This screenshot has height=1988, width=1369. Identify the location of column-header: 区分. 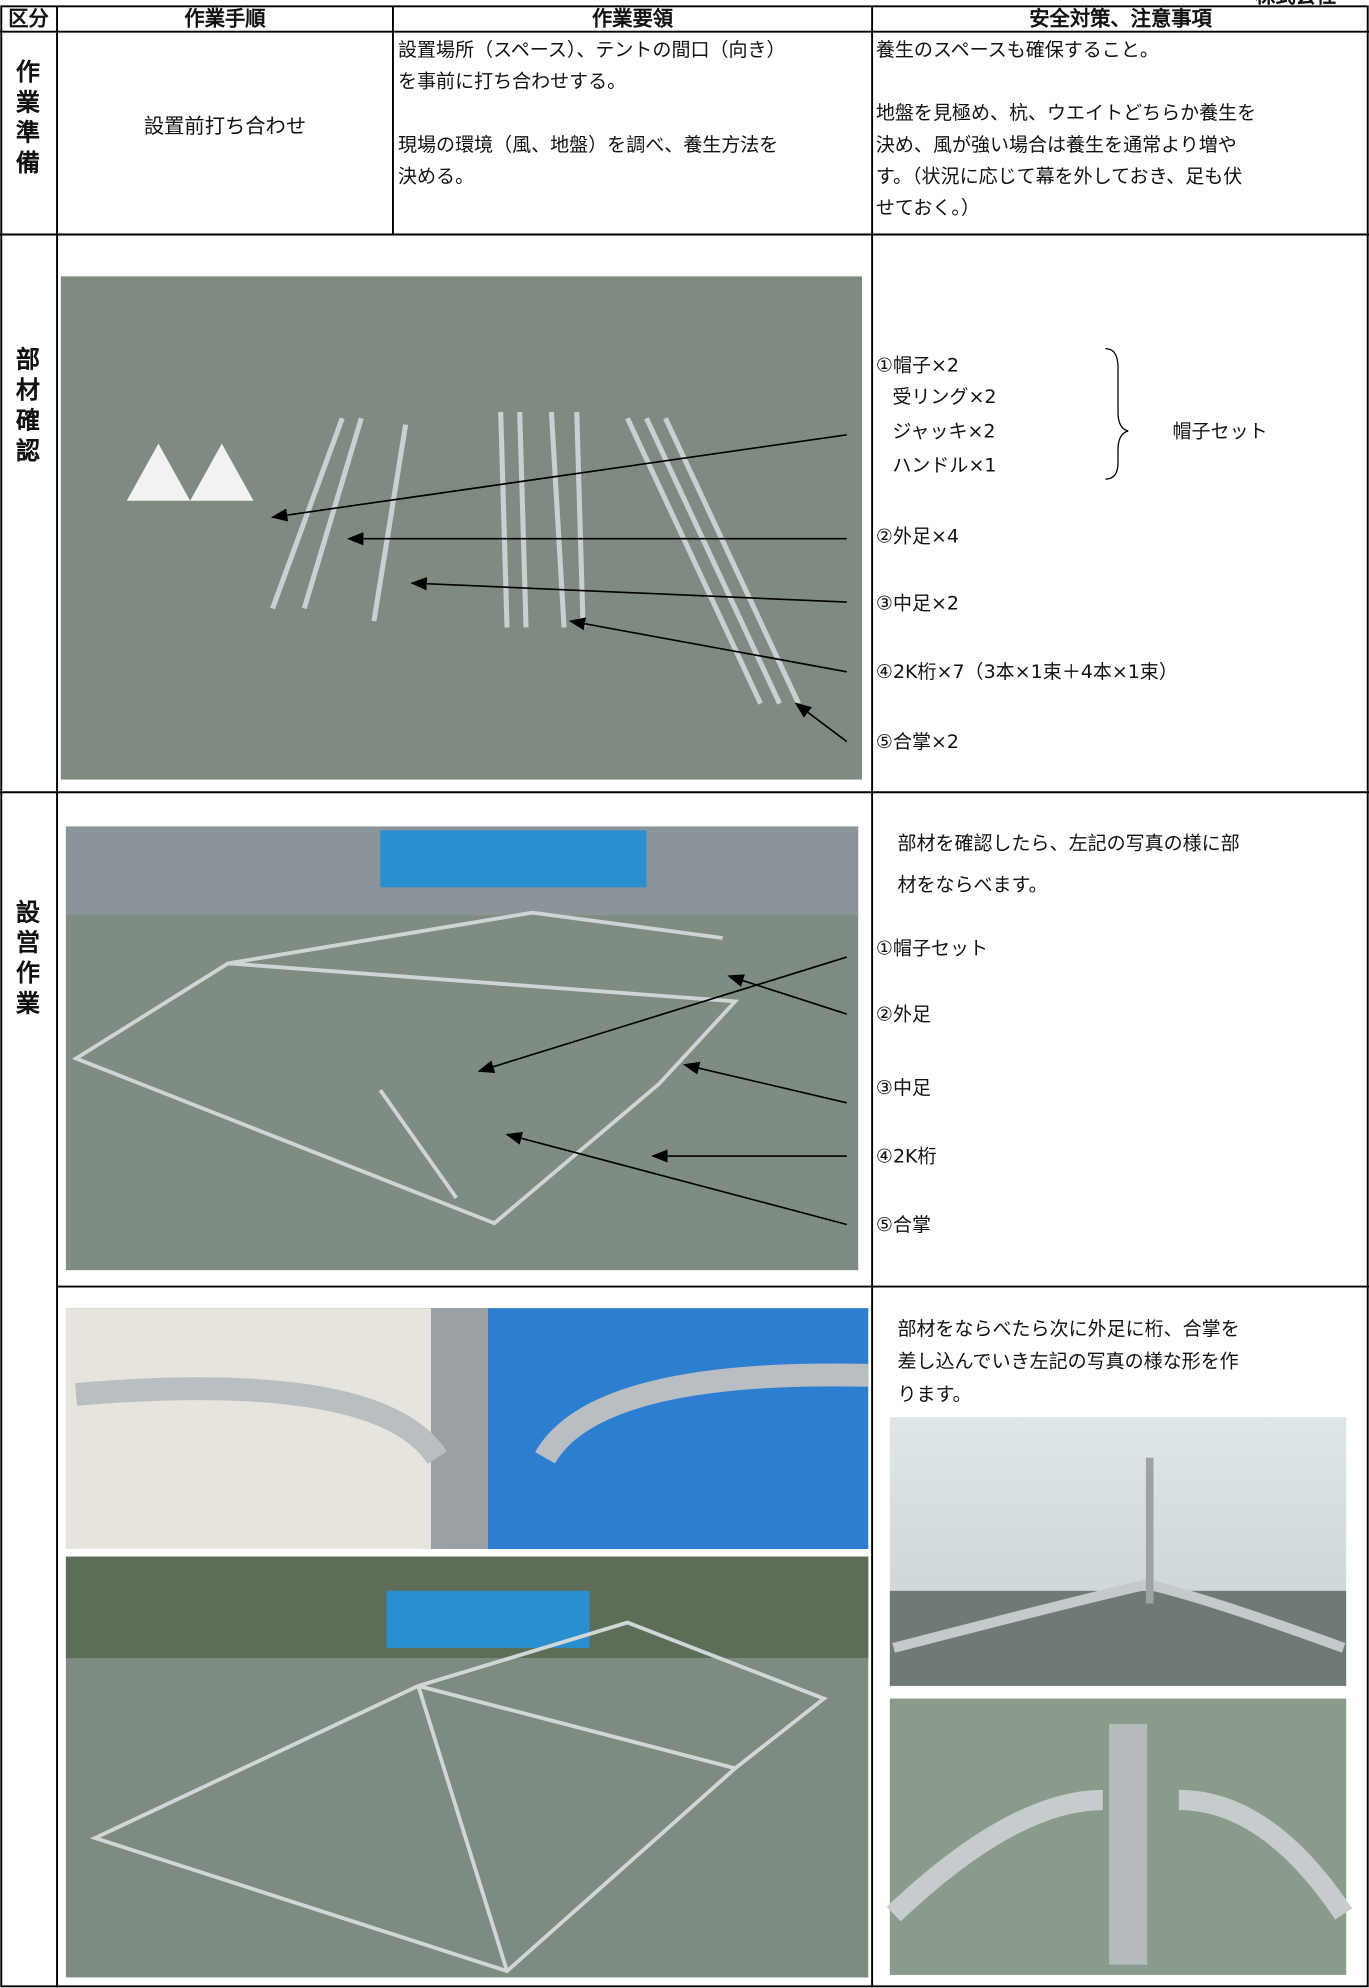
(28, 18).